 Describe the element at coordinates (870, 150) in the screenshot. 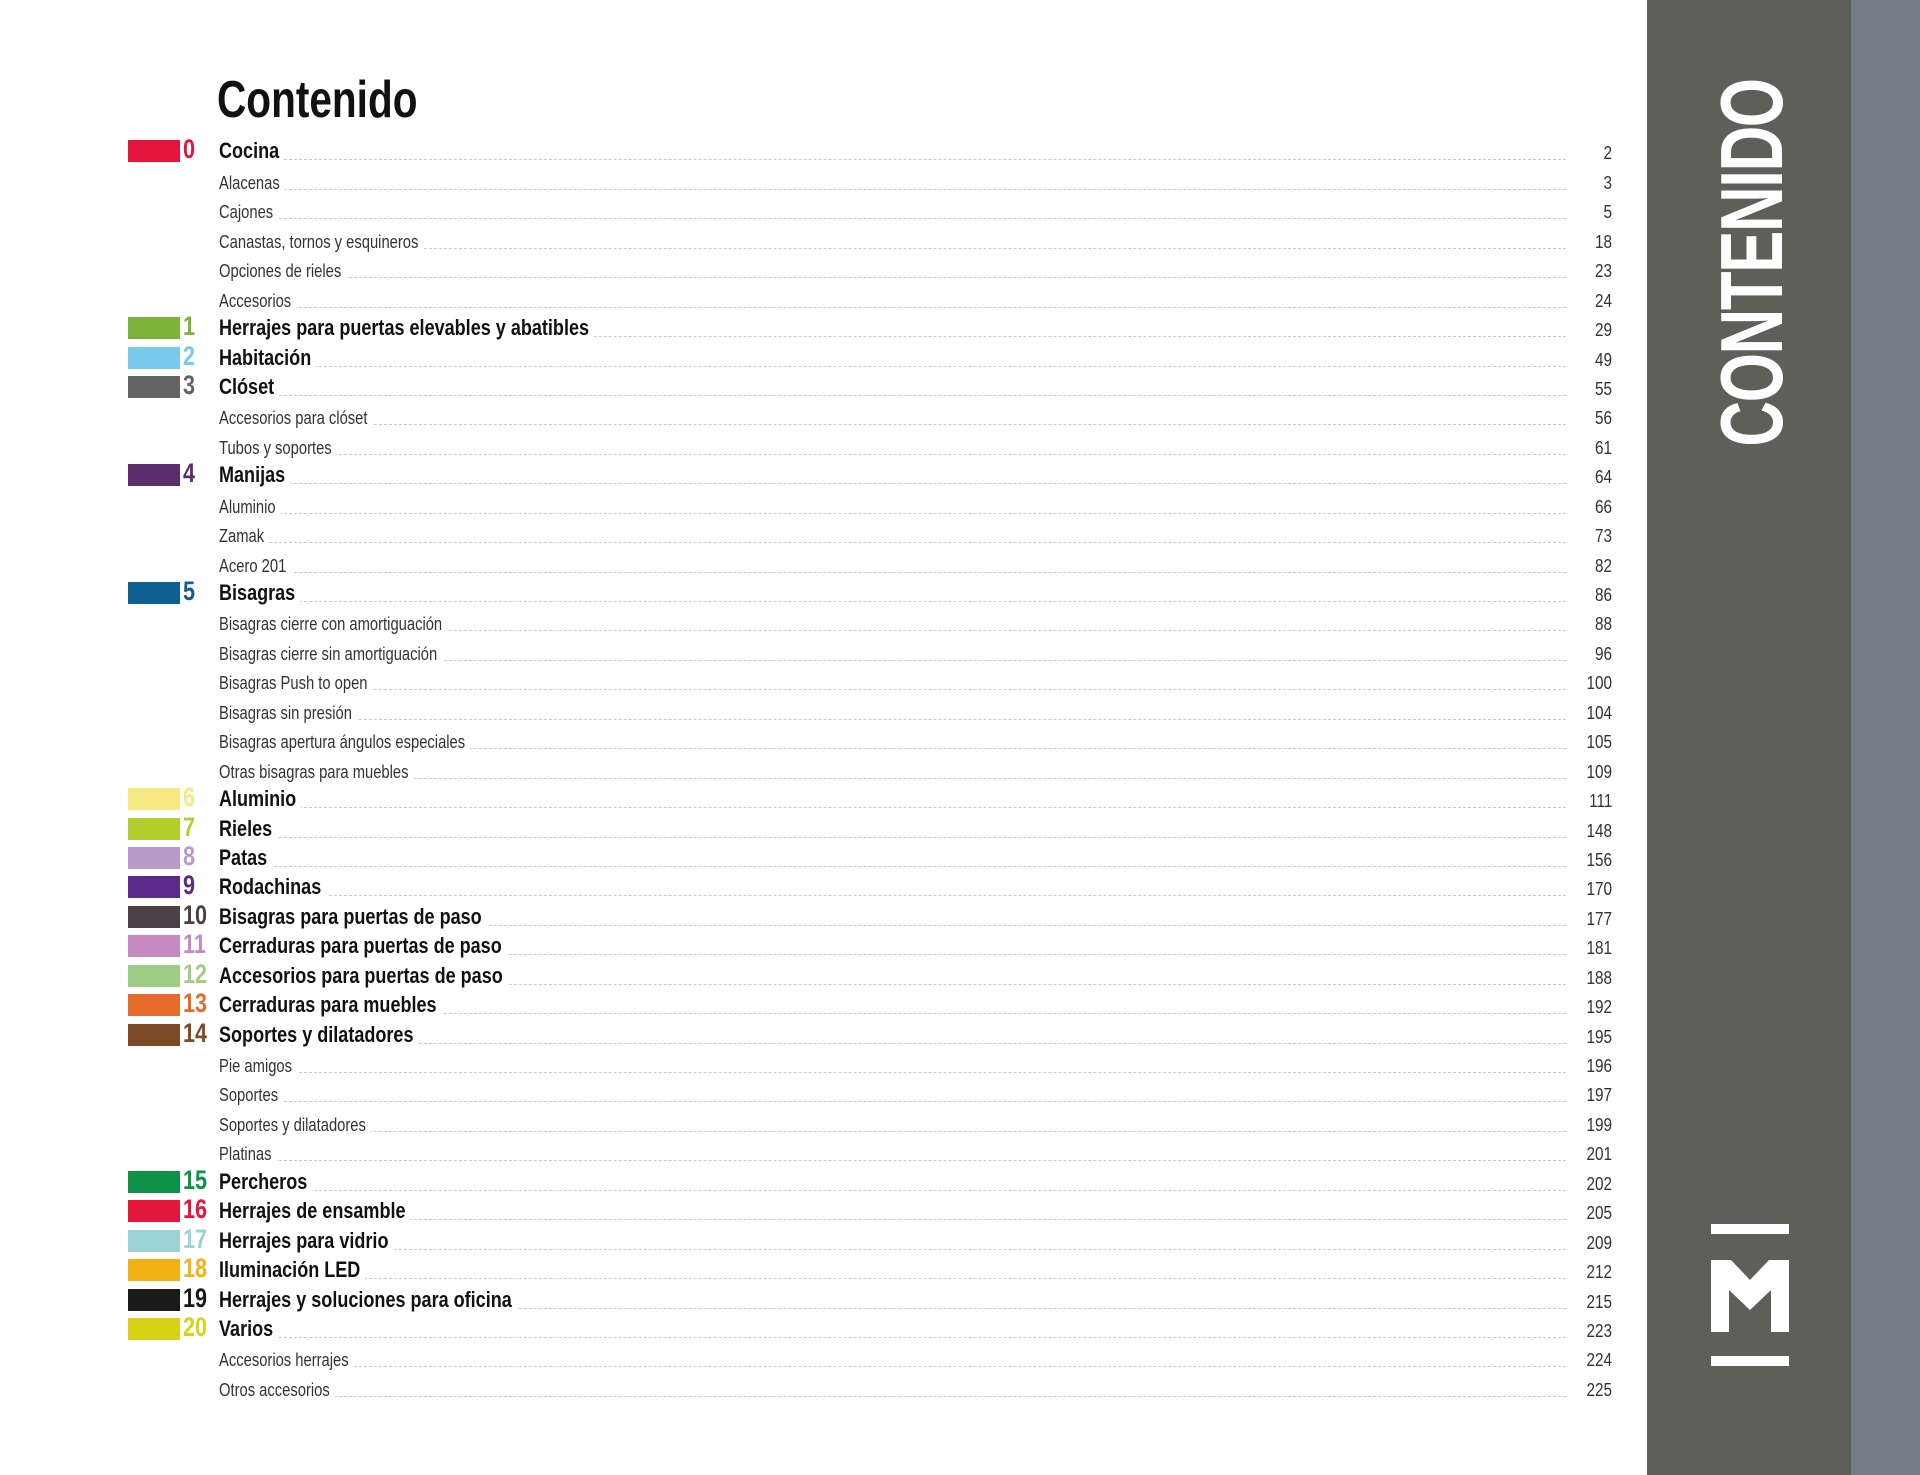

I see `toc-section: 0 Cocina 2` at that location.